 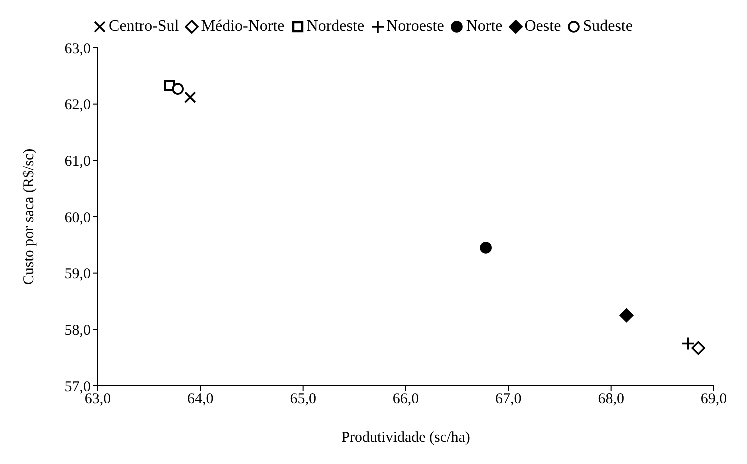 What do you see at coordinates (608, 27) in the screenshot?
I see `legend-label: Sudeste` at bounding box center [608, 27].